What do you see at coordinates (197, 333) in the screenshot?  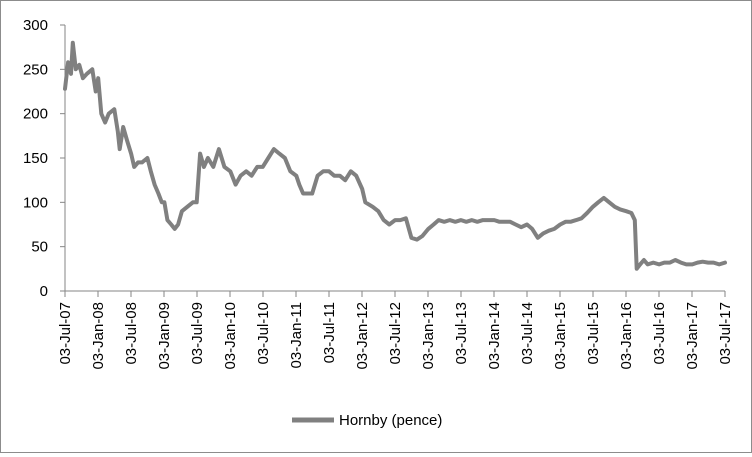 I see `x-tick-label: 03-Jul-09` at bounding box center [197, 333].